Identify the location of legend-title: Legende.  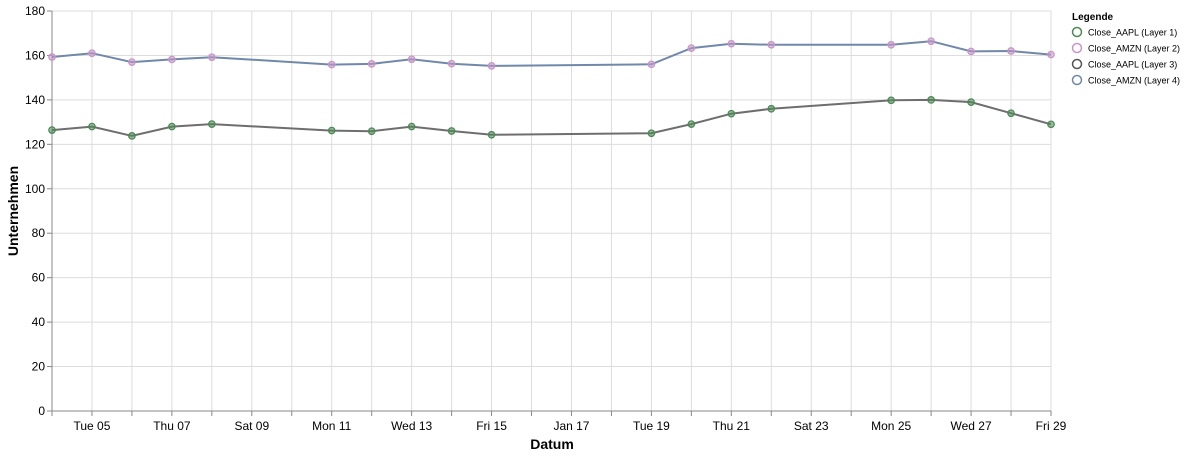
(1093, 17).